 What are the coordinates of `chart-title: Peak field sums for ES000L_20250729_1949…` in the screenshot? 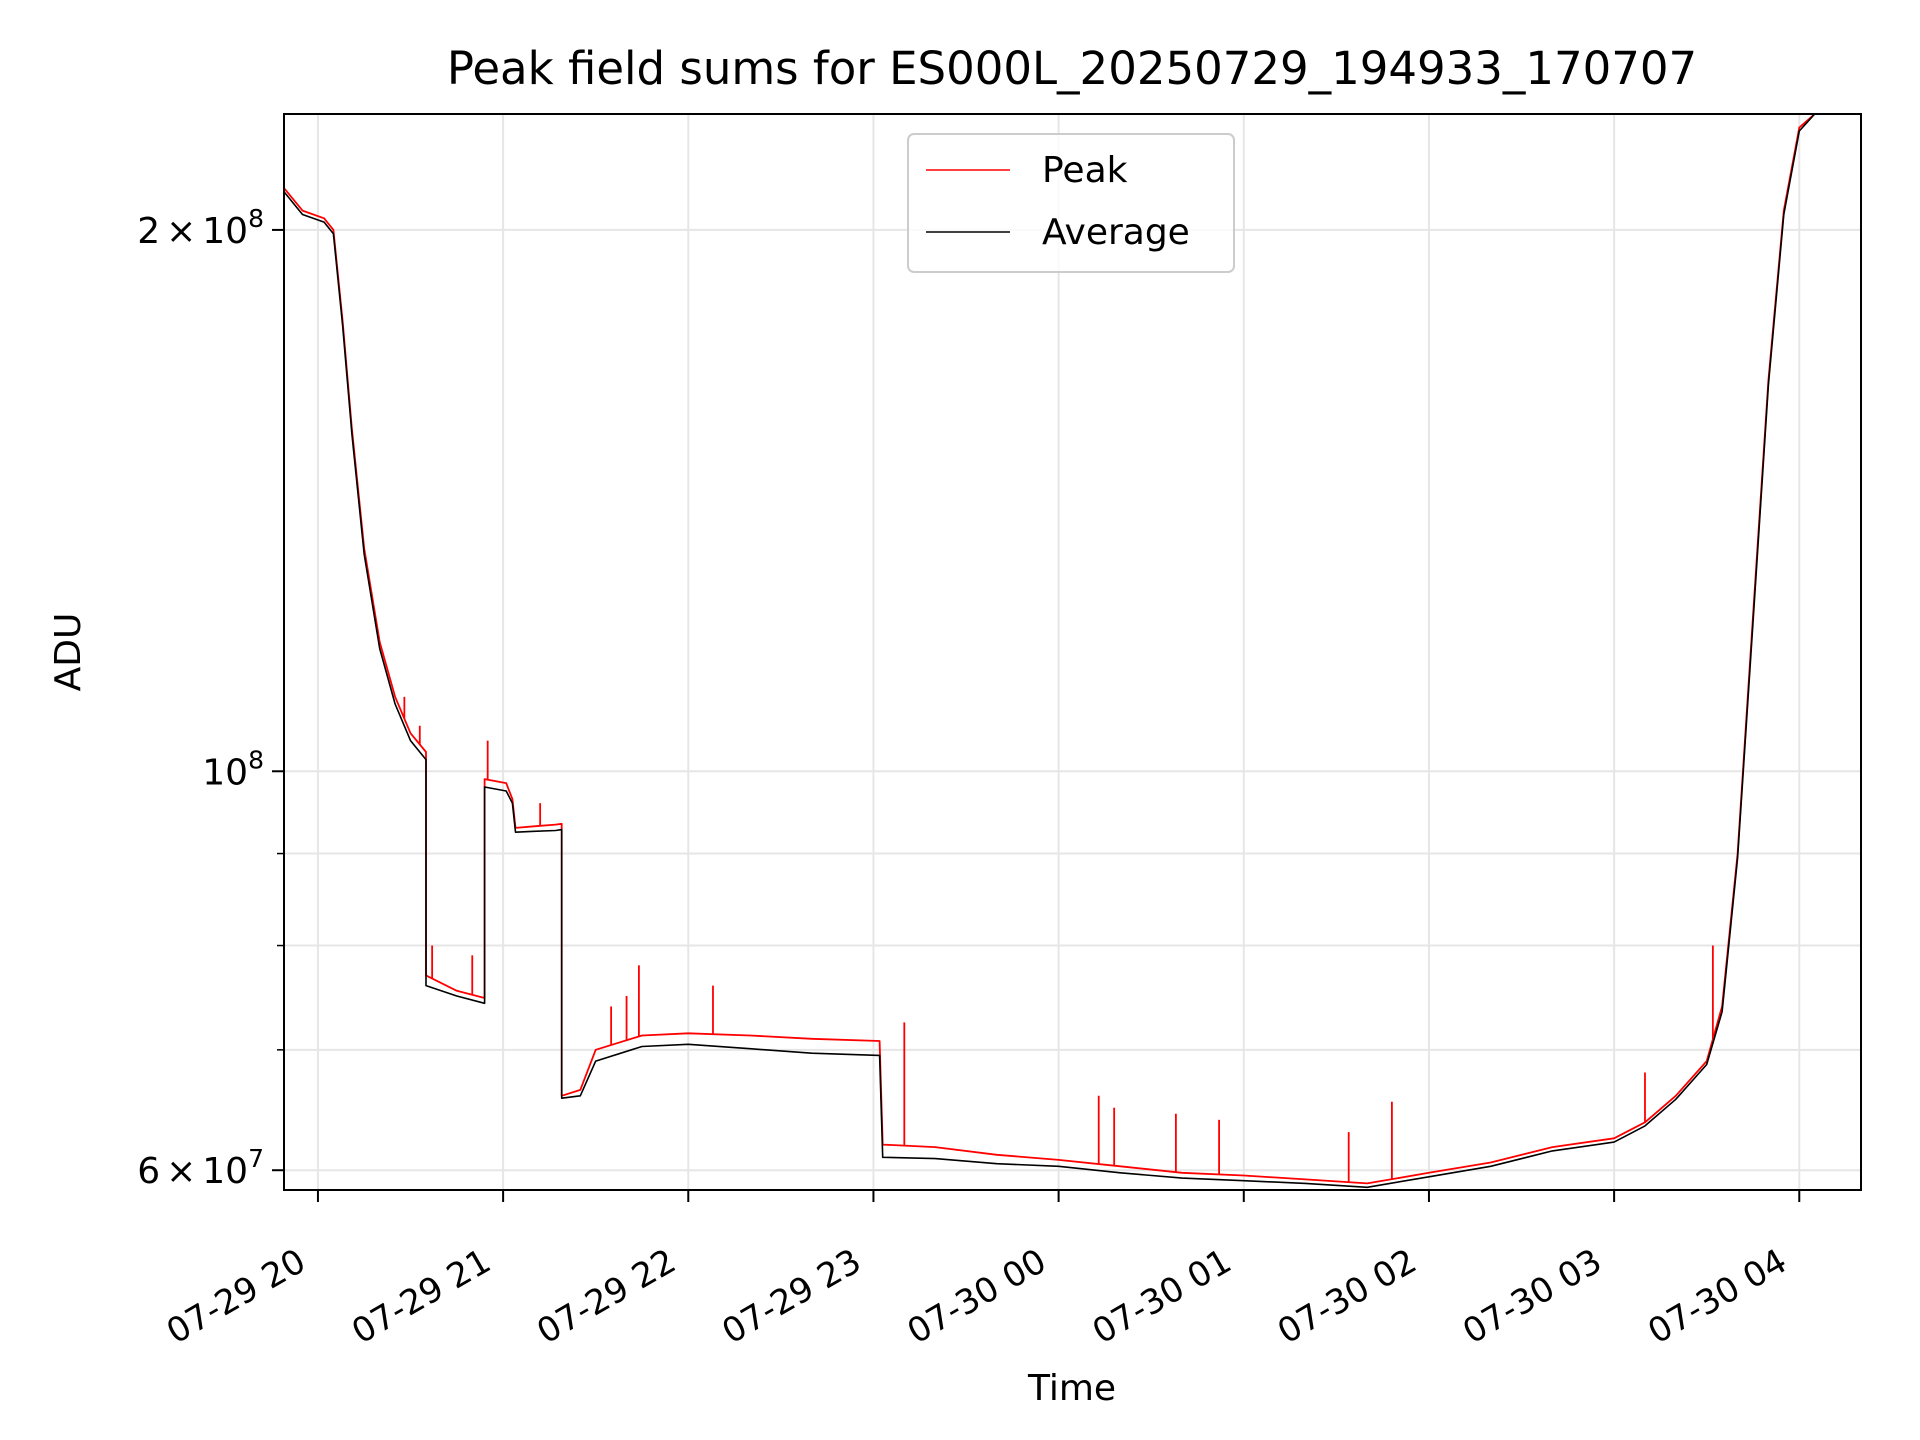 It's located at (1072, 68).